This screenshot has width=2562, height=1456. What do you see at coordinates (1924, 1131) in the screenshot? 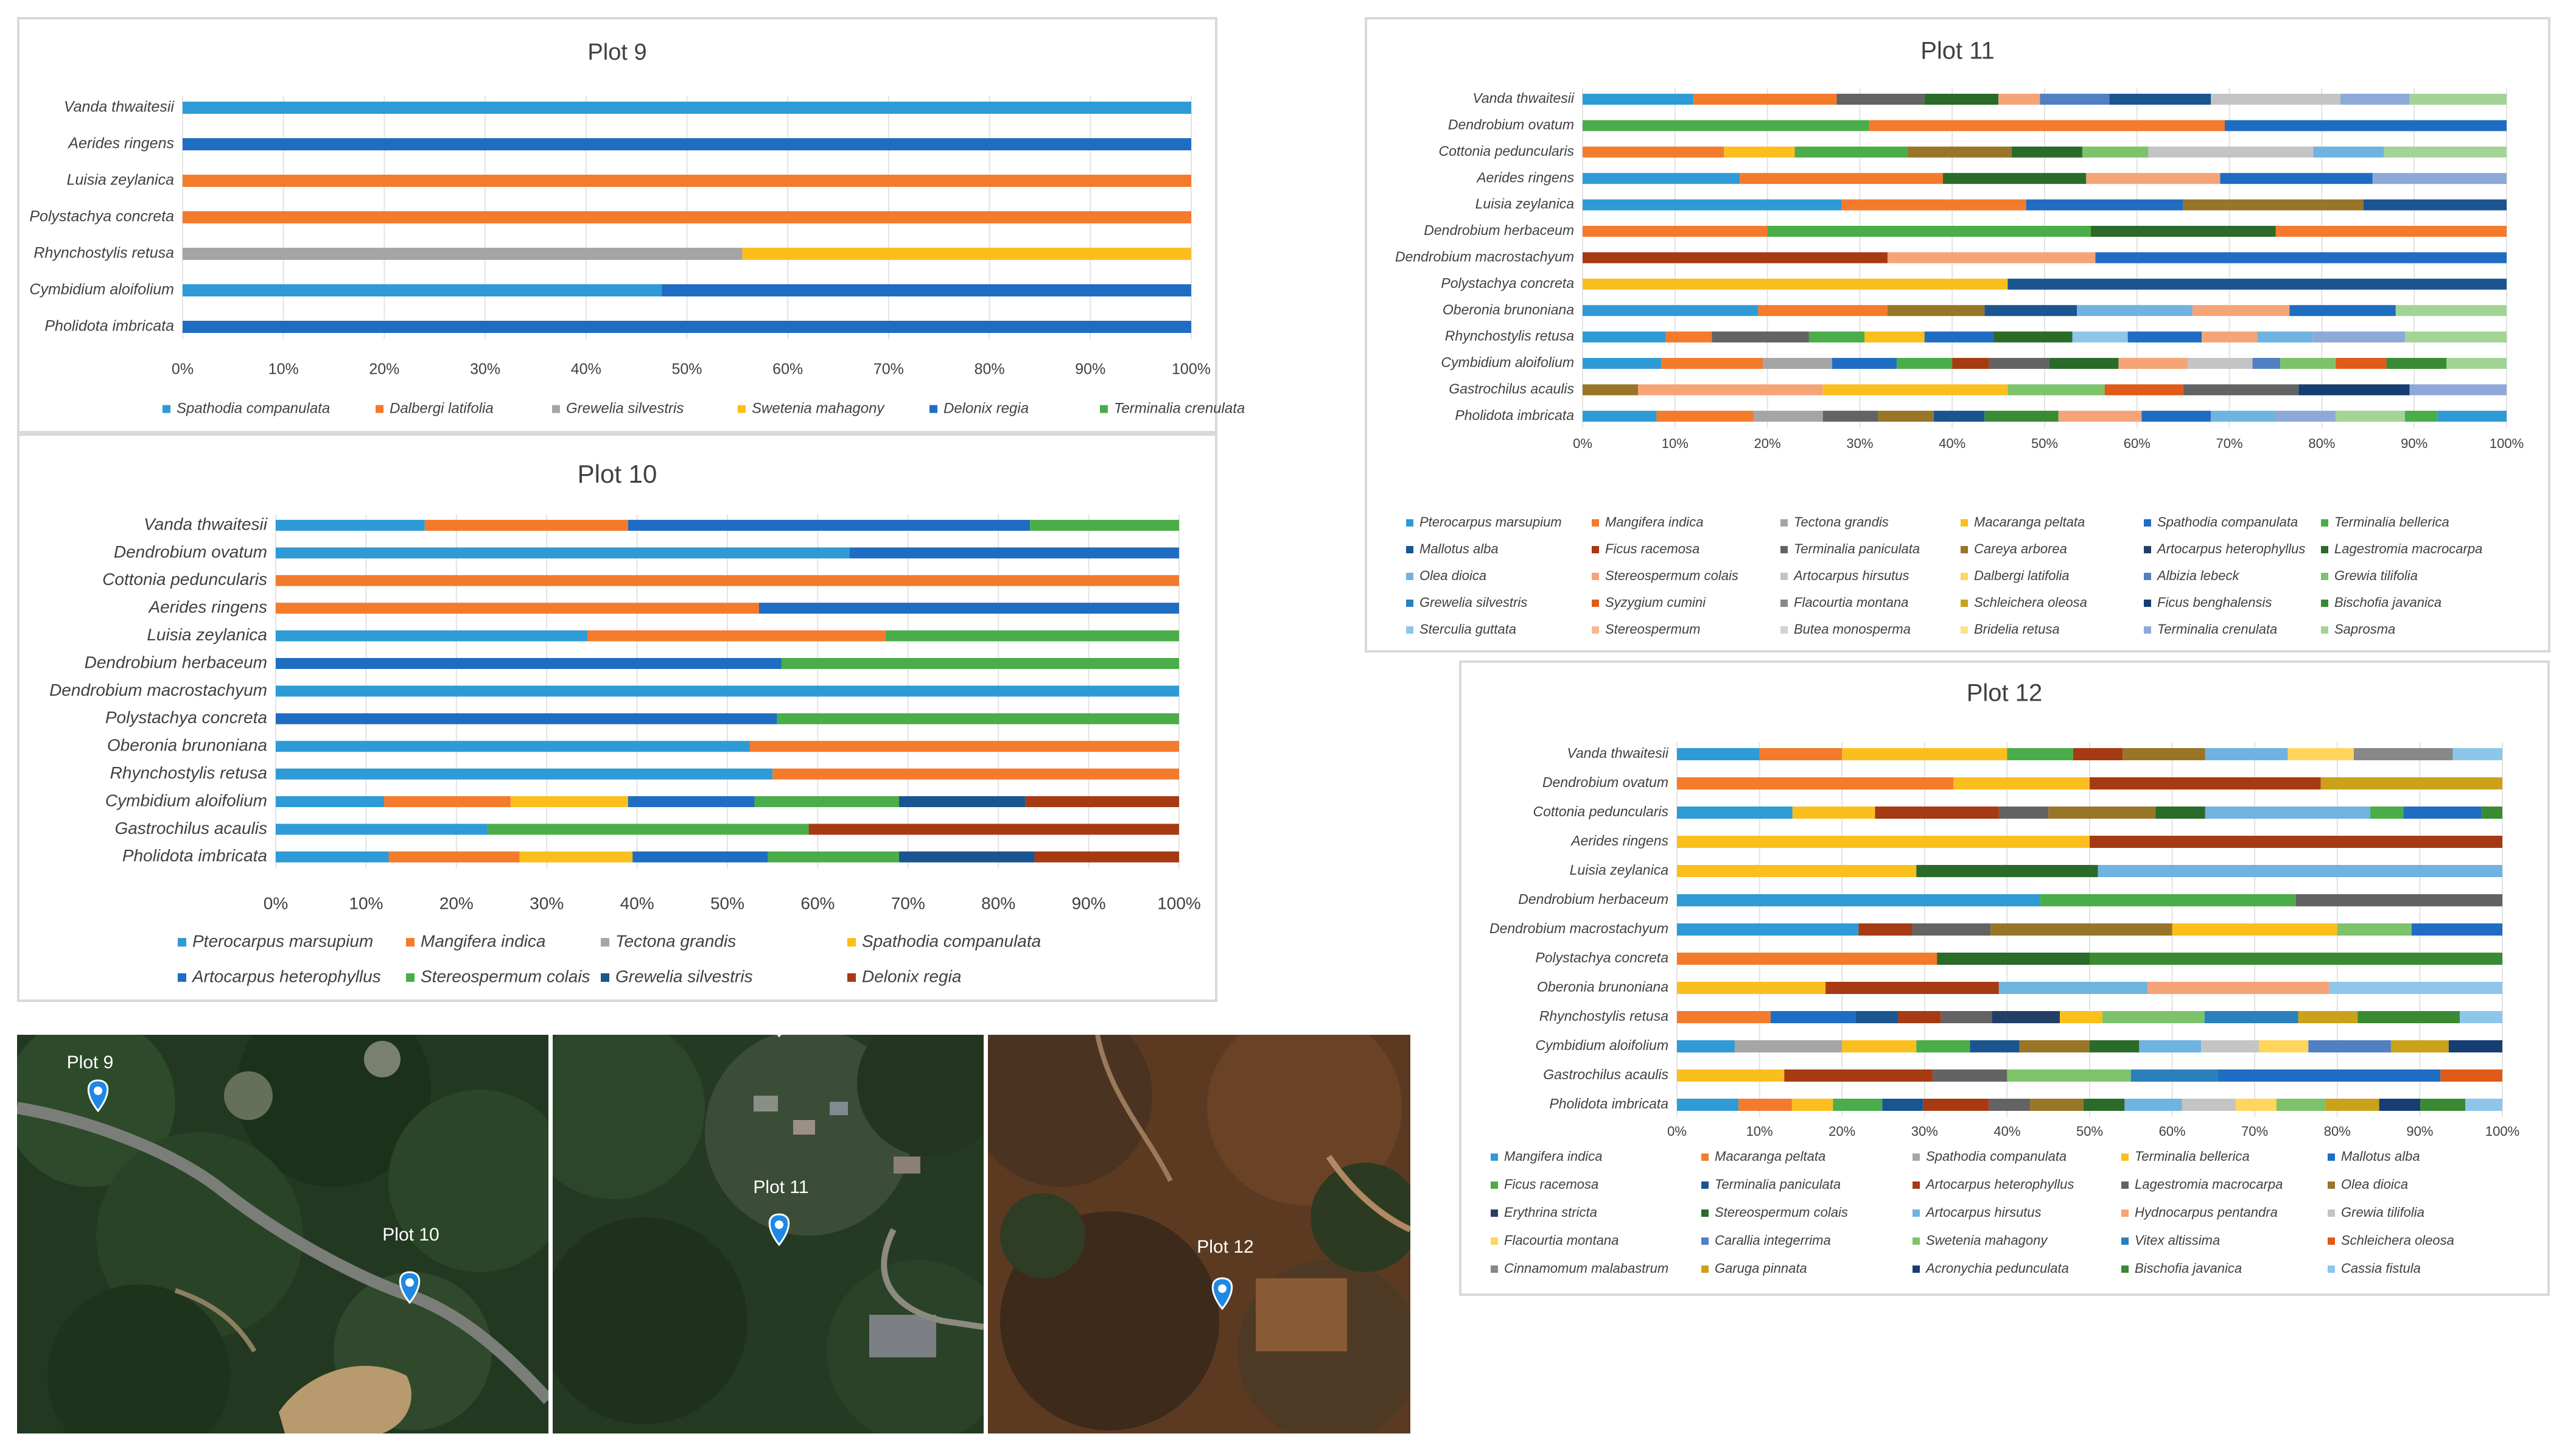
I see `x-tick-label: 30%` at bounding box center [1924, 1131].